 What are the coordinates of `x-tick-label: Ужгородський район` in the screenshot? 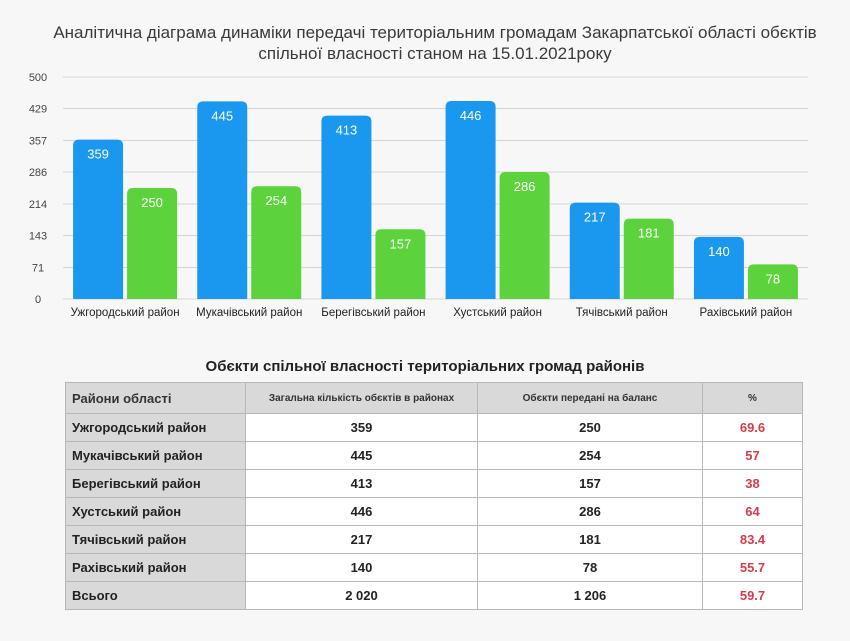 It's located at (125, 313).